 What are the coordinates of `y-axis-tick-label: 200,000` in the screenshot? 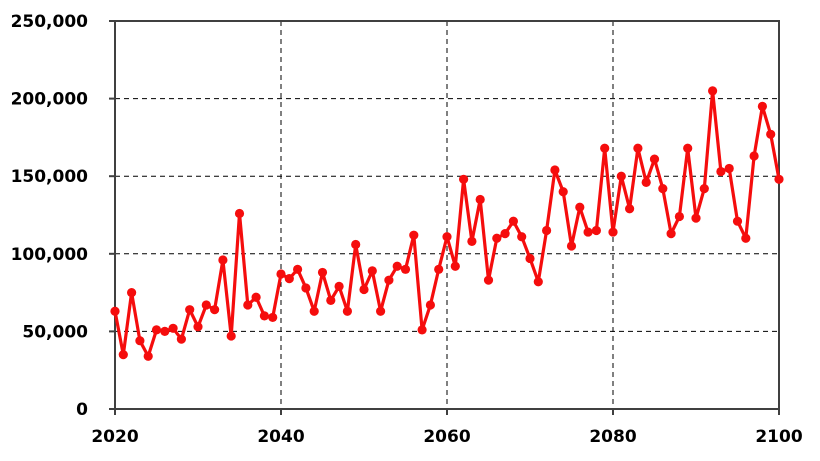 It's located at (50, 100).